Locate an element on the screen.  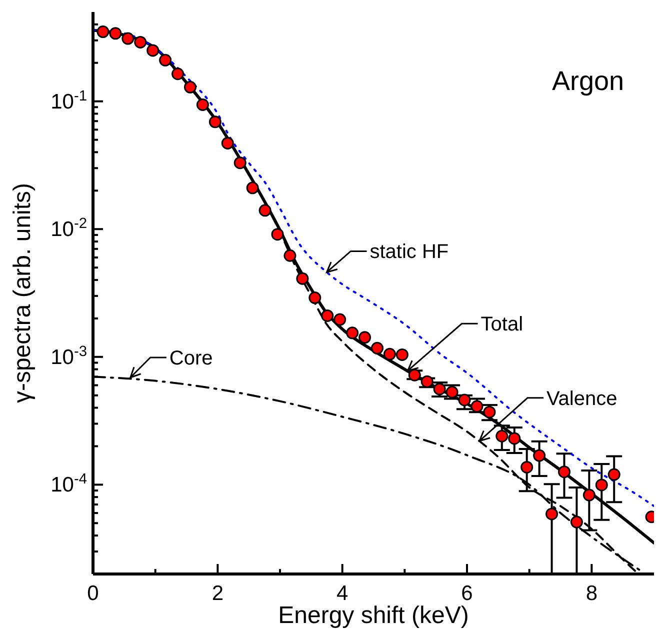
annotation: Total is located at coordinates (502, 325).